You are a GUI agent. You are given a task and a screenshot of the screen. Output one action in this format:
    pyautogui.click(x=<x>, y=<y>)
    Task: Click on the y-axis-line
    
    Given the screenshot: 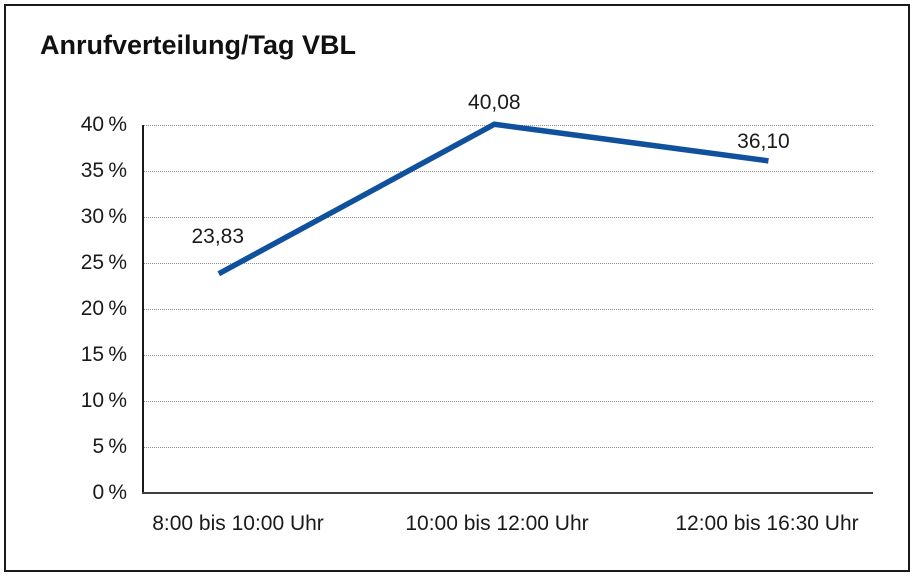 What is the action you would take?
    pyautogui.click(x=143, y=309)
    